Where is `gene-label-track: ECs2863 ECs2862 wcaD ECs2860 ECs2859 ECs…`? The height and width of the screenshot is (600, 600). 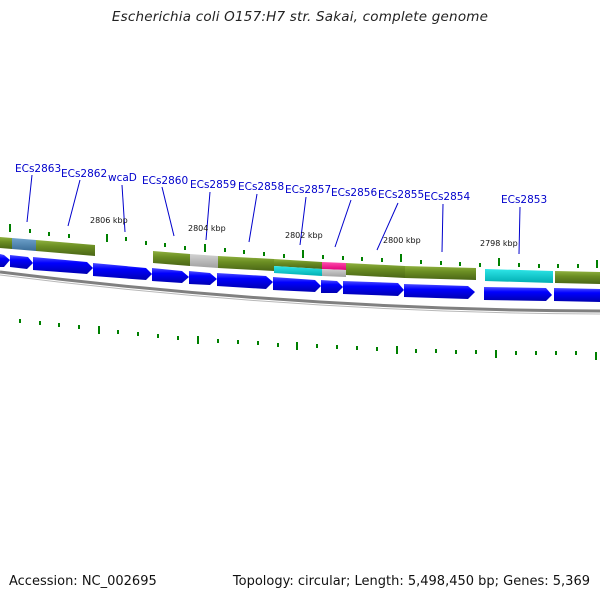 gene-label-track: ECs2863 ECs2862 wcaD ECs2860 ECs2859 ECs… is located at coordinates (281, 184).